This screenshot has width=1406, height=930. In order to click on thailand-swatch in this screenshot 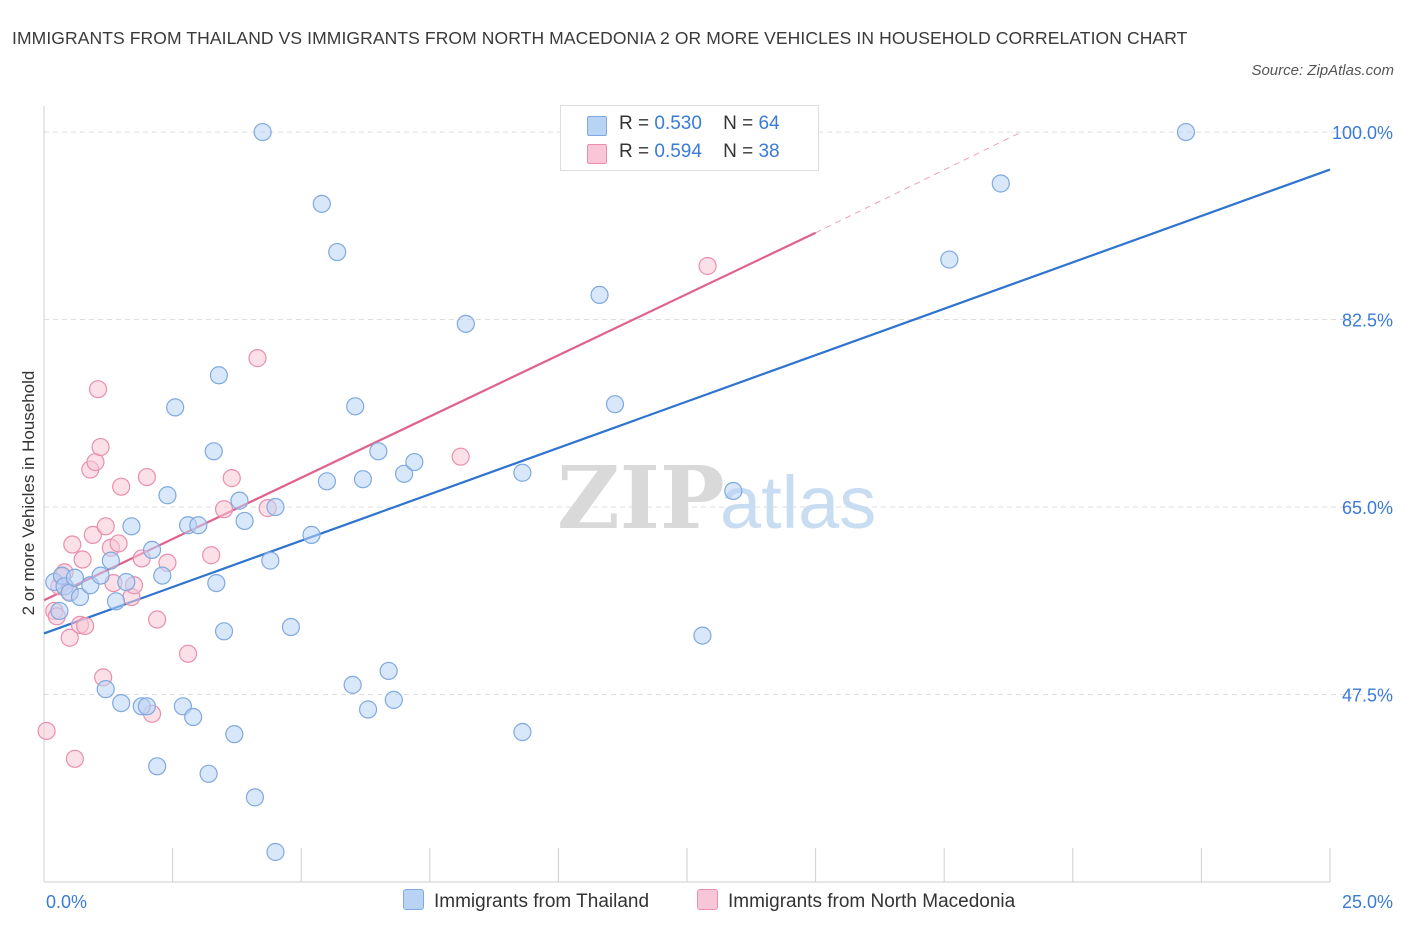, I will do `click(597, 126)`.